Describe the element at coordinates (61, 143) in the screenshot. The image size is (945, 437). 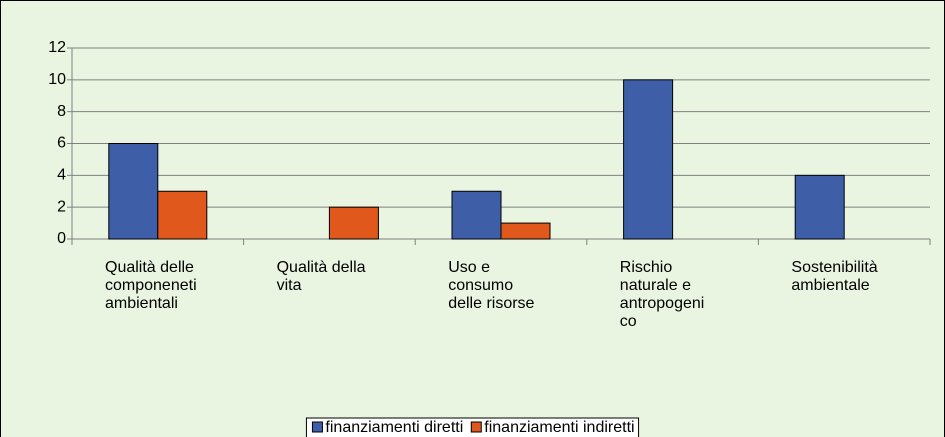
I see `y-tick-label: 6` at that location.